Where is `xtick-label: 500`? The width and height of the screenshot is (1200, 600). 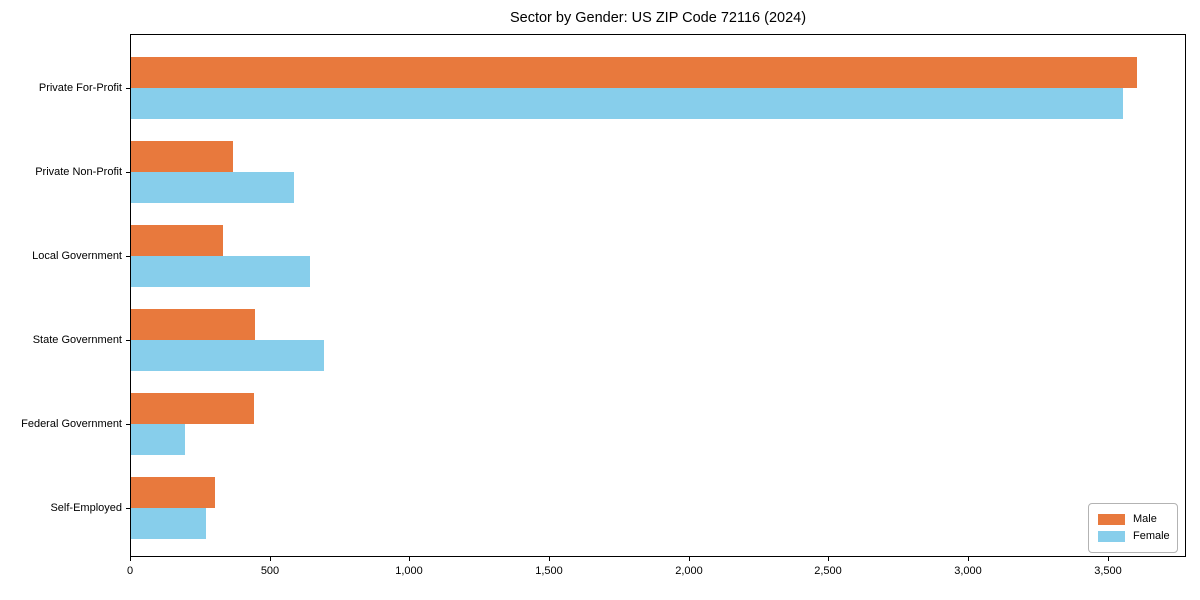 xtick-label: 500 is located at coordinates (270, 571).